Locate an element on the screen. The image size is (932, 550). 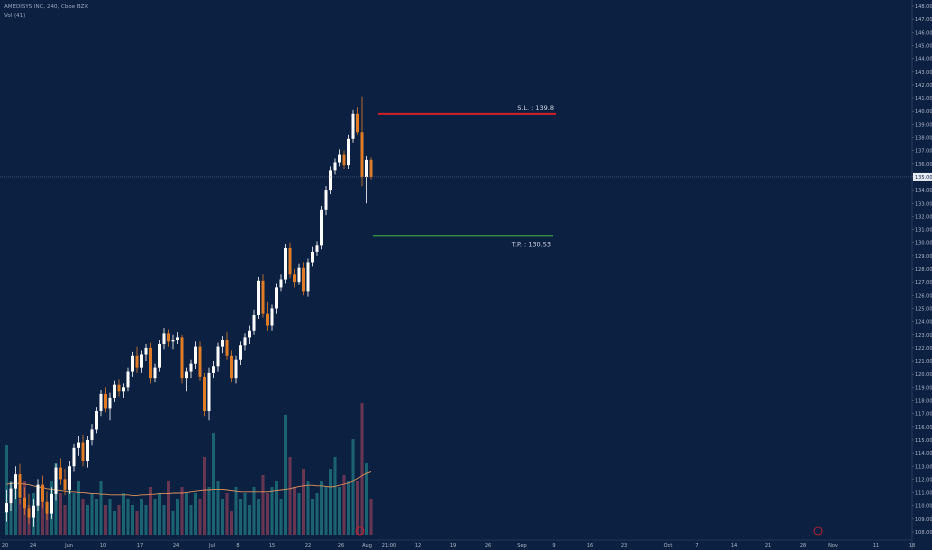
time-tick-label: 19 is located at coordinates (453, 546).